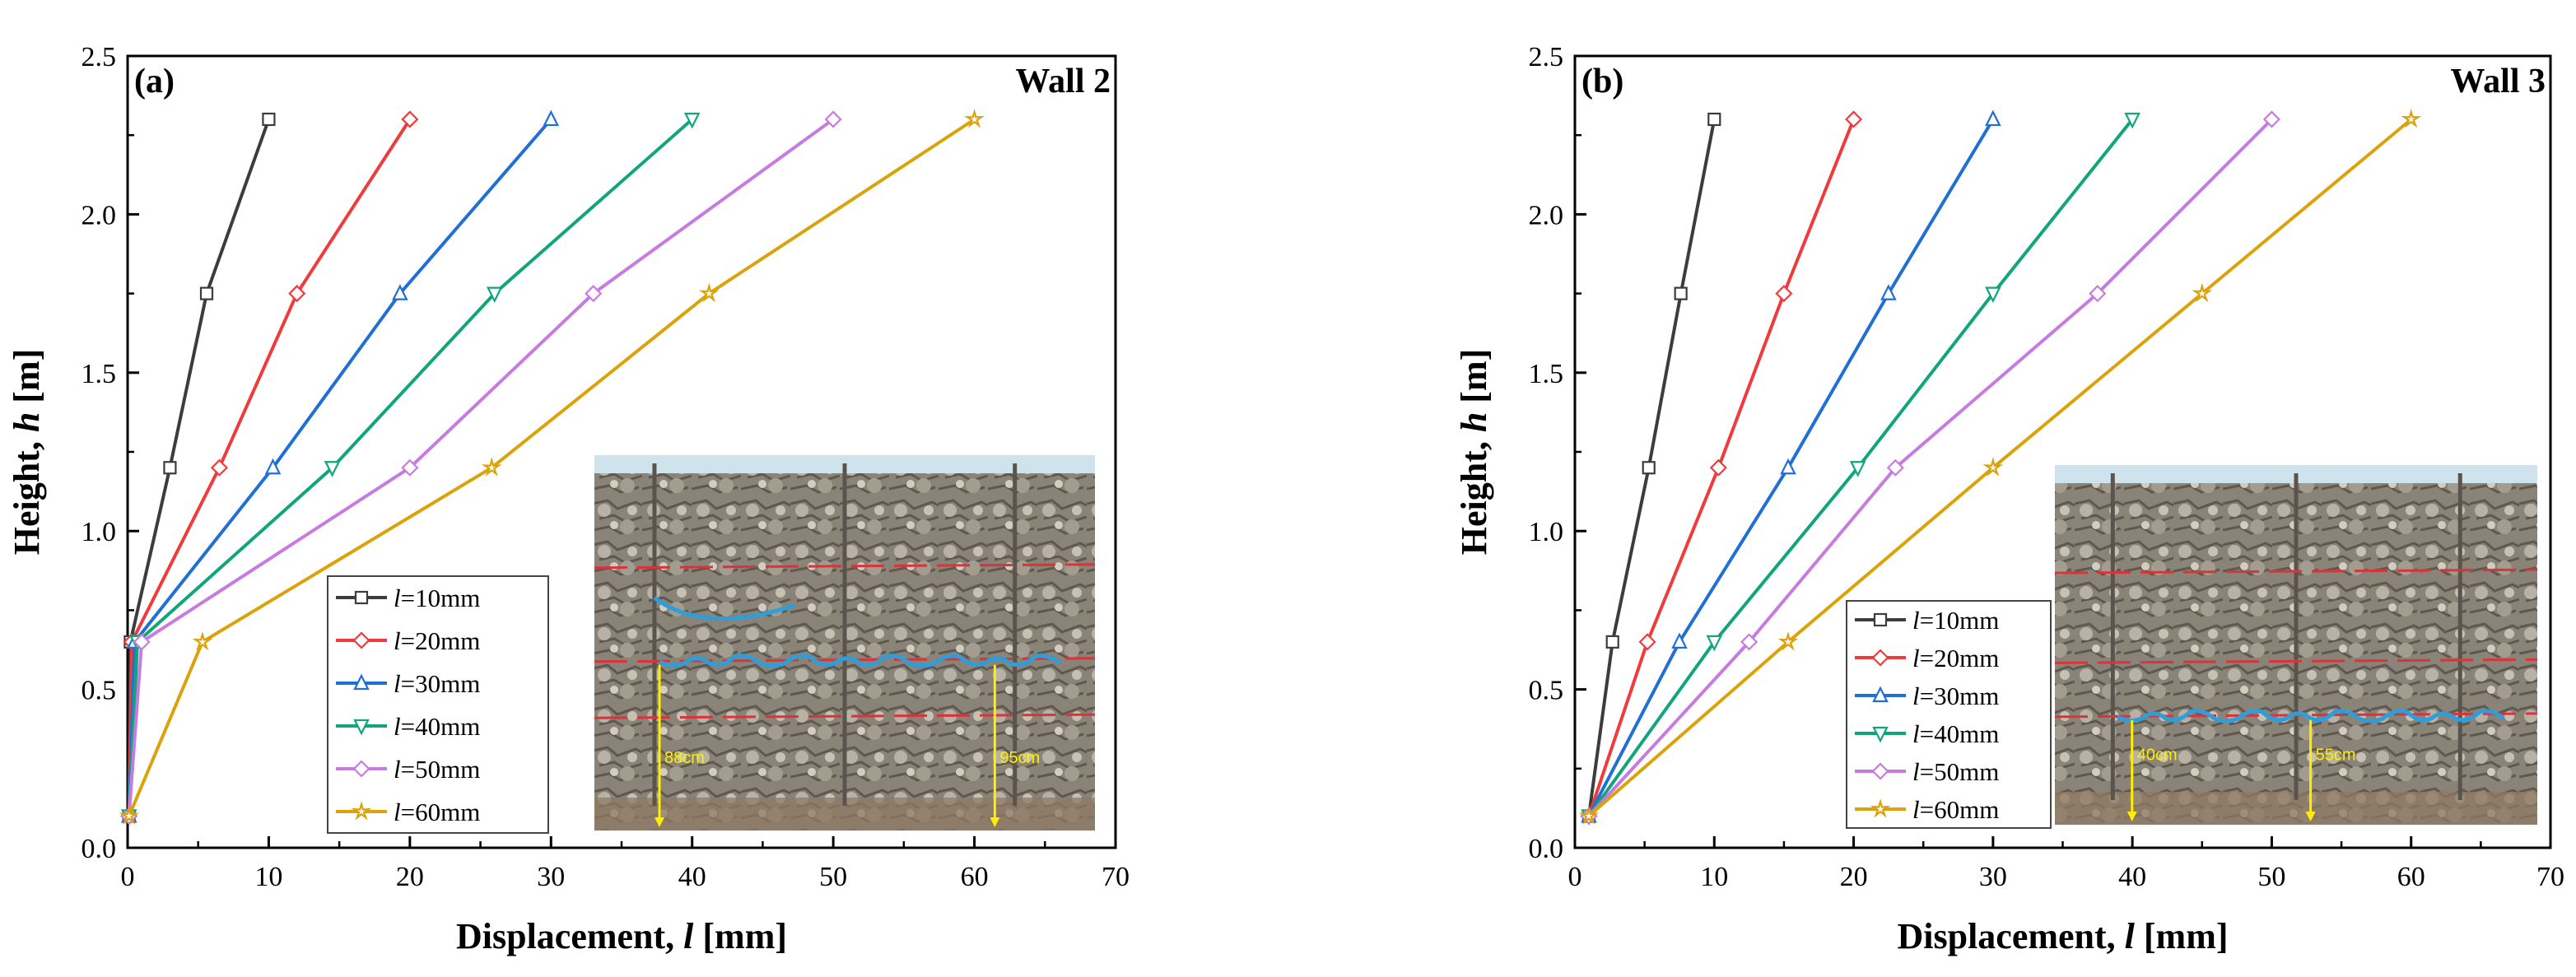 This screenshot has width=2576, height=977. I want to click on pA-legend-entry: l=10mm, so click(437, 598).